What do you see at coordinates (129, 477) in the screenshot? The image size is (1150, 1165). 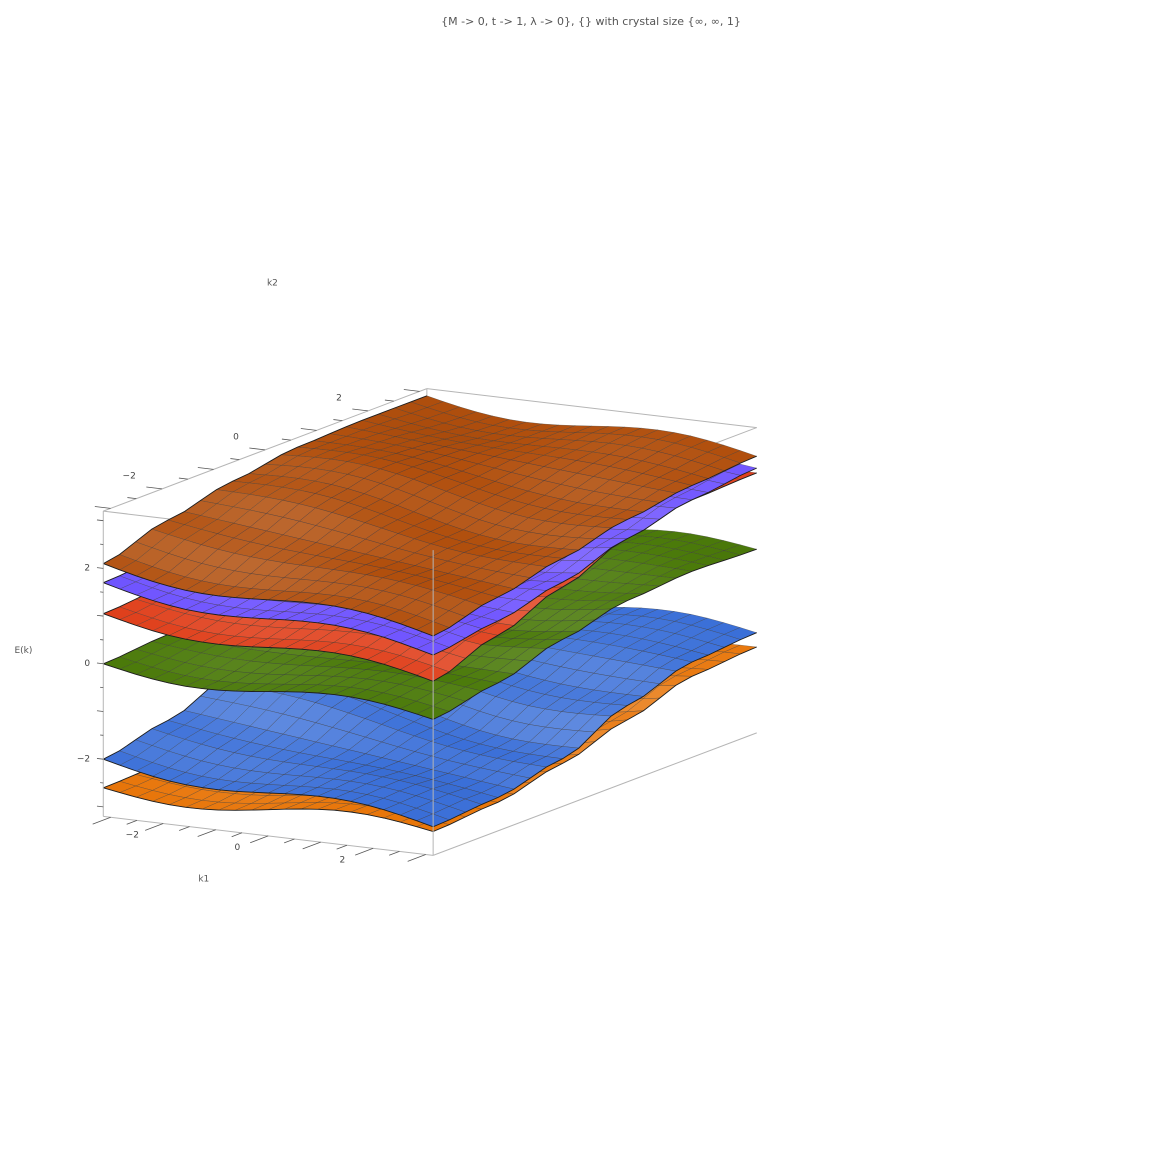 I see `y-tick-label: −2` at bounding box center [129, 477].